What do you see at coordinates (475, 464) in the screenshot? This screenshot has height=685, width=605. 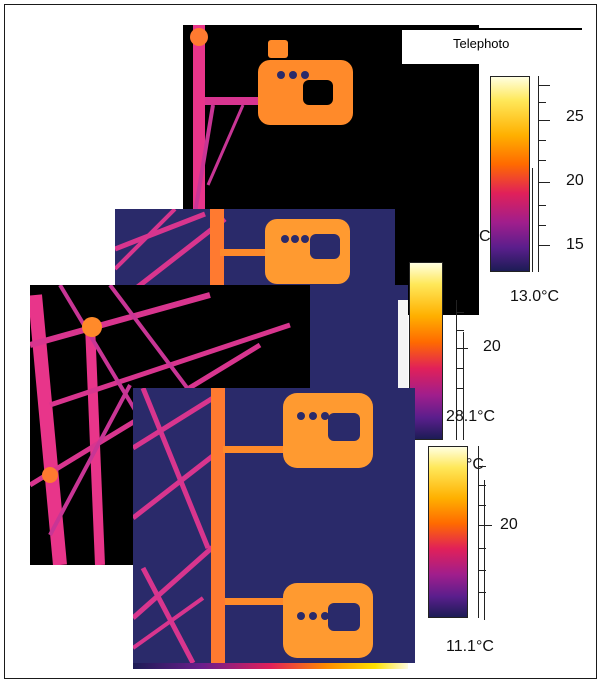 I see `overlap-fragment-degc: °C` at bounding box center [475, 464].